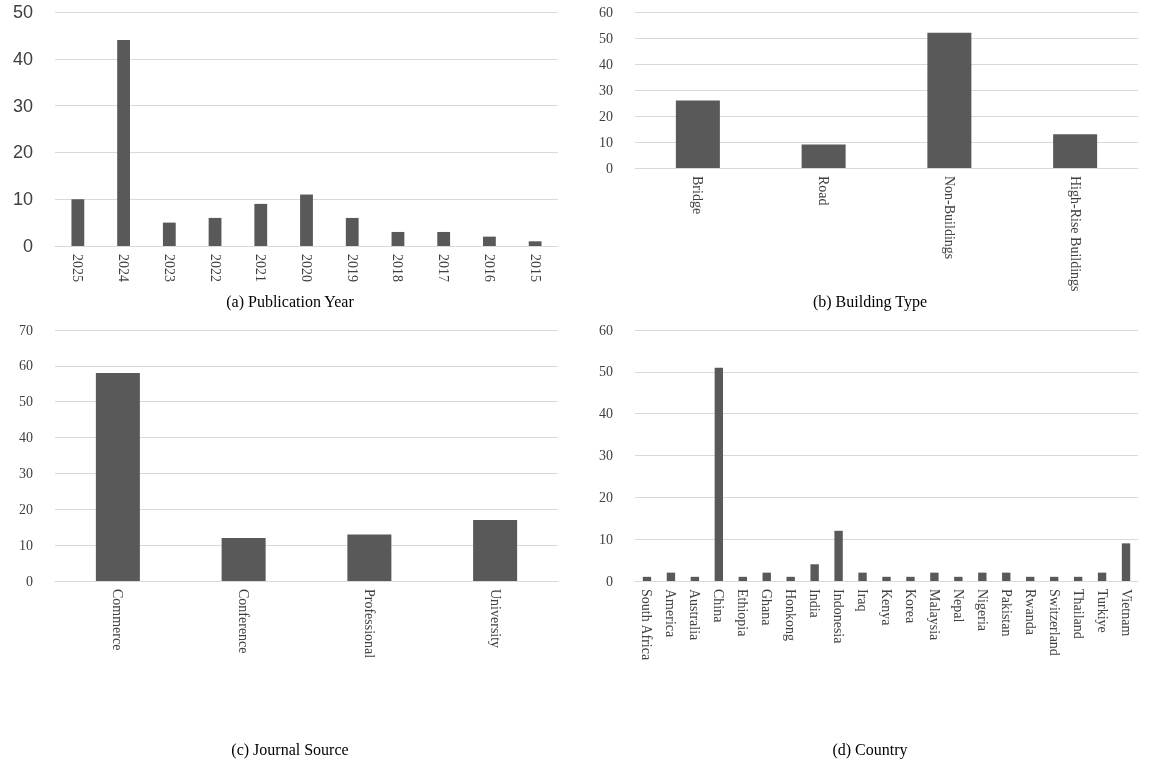  What do you see at coordinates (647, 625) in the screenshot?
I see `x-tick-label: South Africa` at bounding box center [647, 625].